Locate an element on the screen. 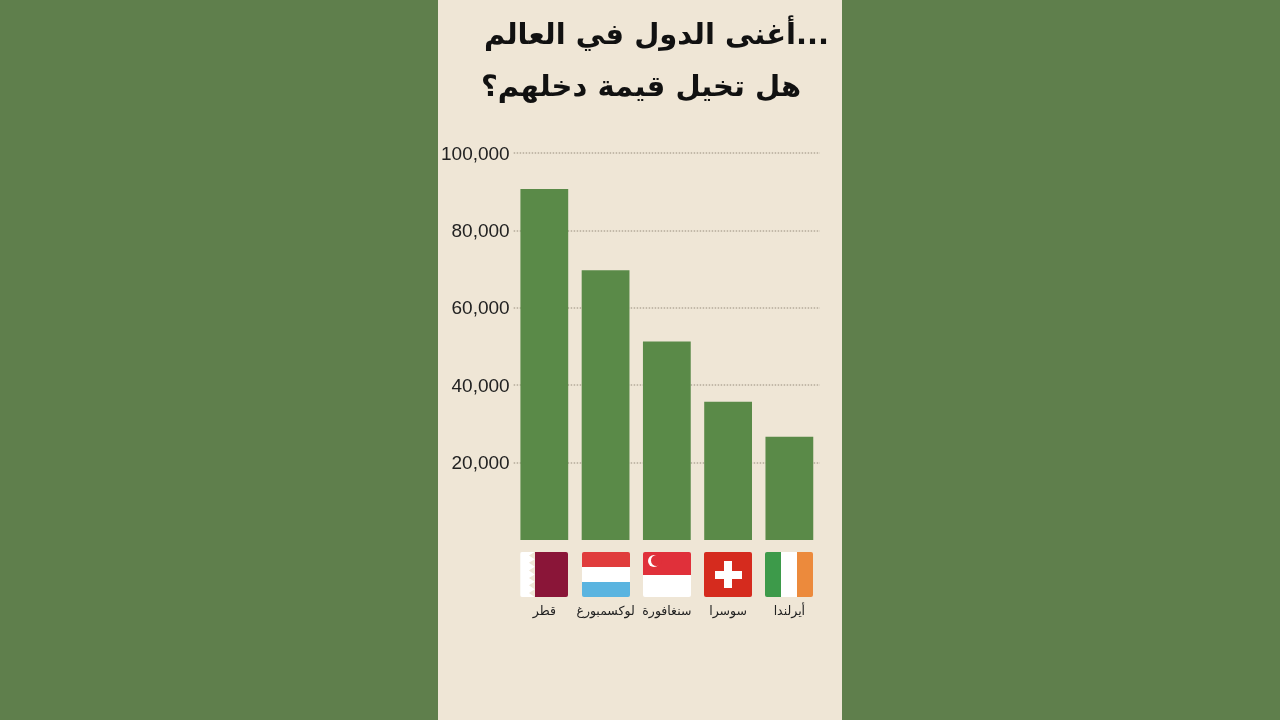  y-tick-label: 60,000 is located at coordinates (480, 308).